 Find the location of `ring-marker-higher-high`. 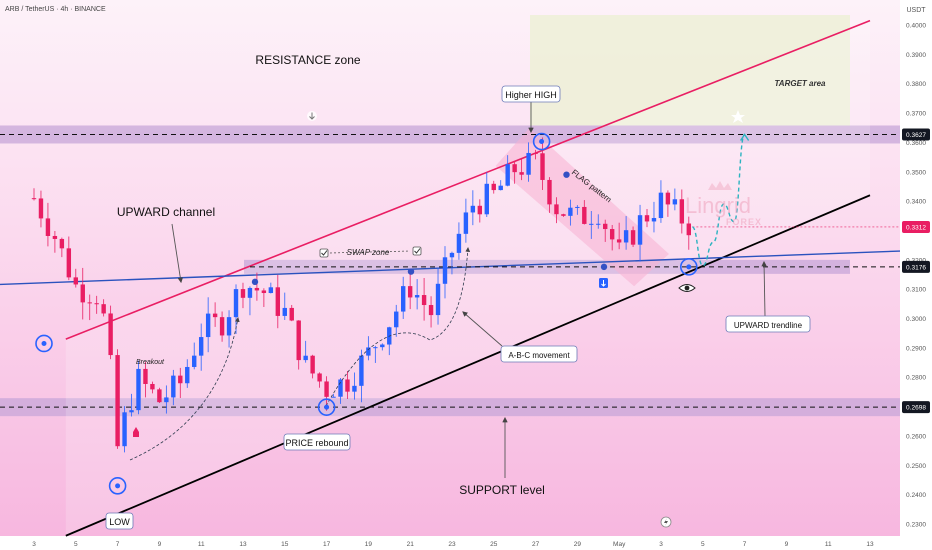

ring-marker-higher-high is located at coordinates (541, 141).